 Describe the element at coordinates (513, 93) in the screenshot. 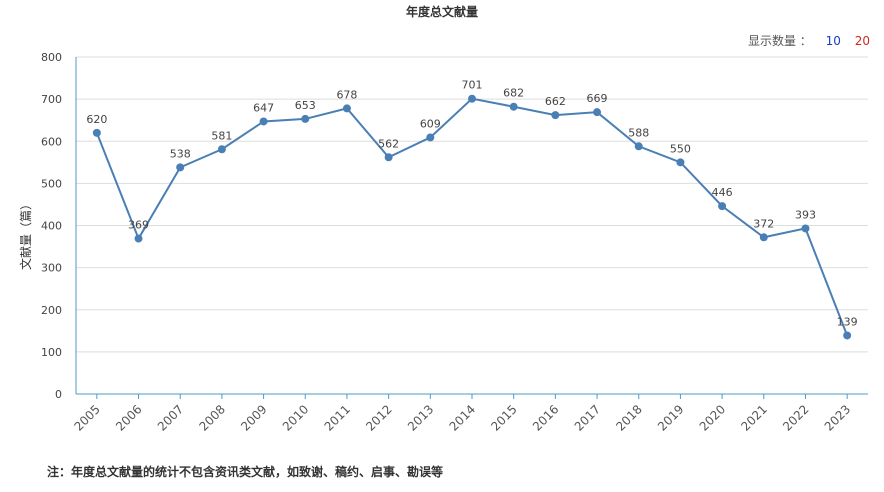

I see `data-label: 682` at that location.